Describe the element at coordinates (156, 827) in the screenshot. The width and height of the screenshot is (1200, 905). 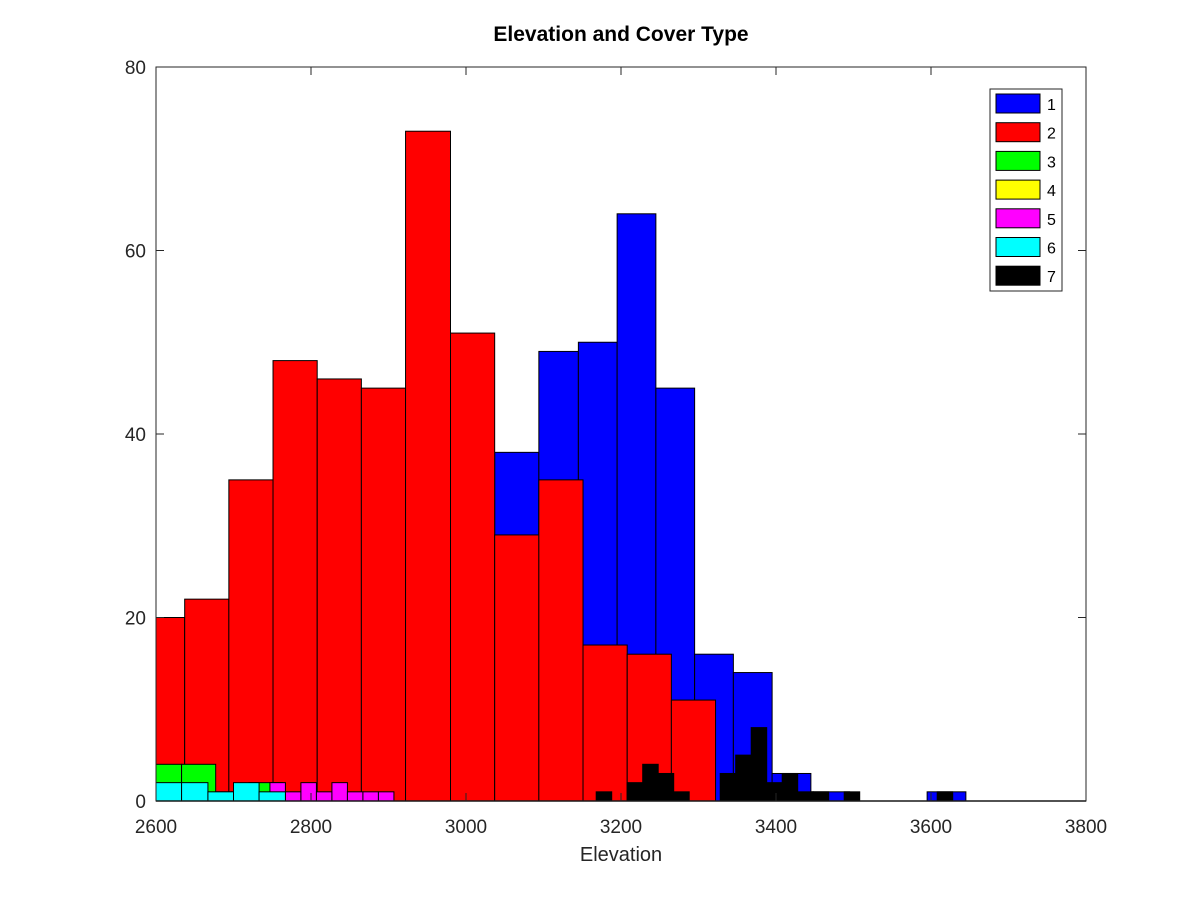
I see `x-tick-label: 2600` at that location.